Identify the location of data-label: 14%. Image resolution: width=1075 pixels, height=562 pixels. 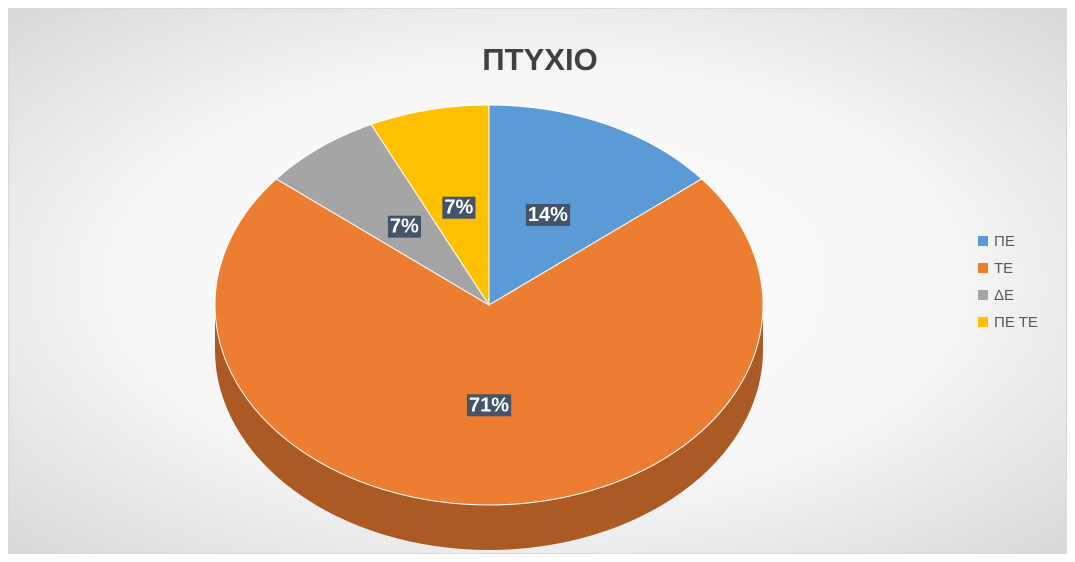
(548, 215).